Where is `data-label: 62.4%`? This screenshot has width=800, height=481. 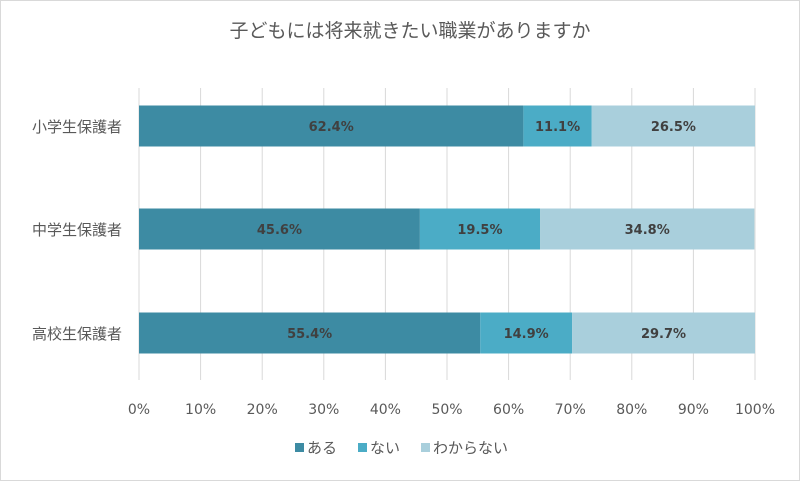
data-label: 62.4% is located at coordinates (331, 127).